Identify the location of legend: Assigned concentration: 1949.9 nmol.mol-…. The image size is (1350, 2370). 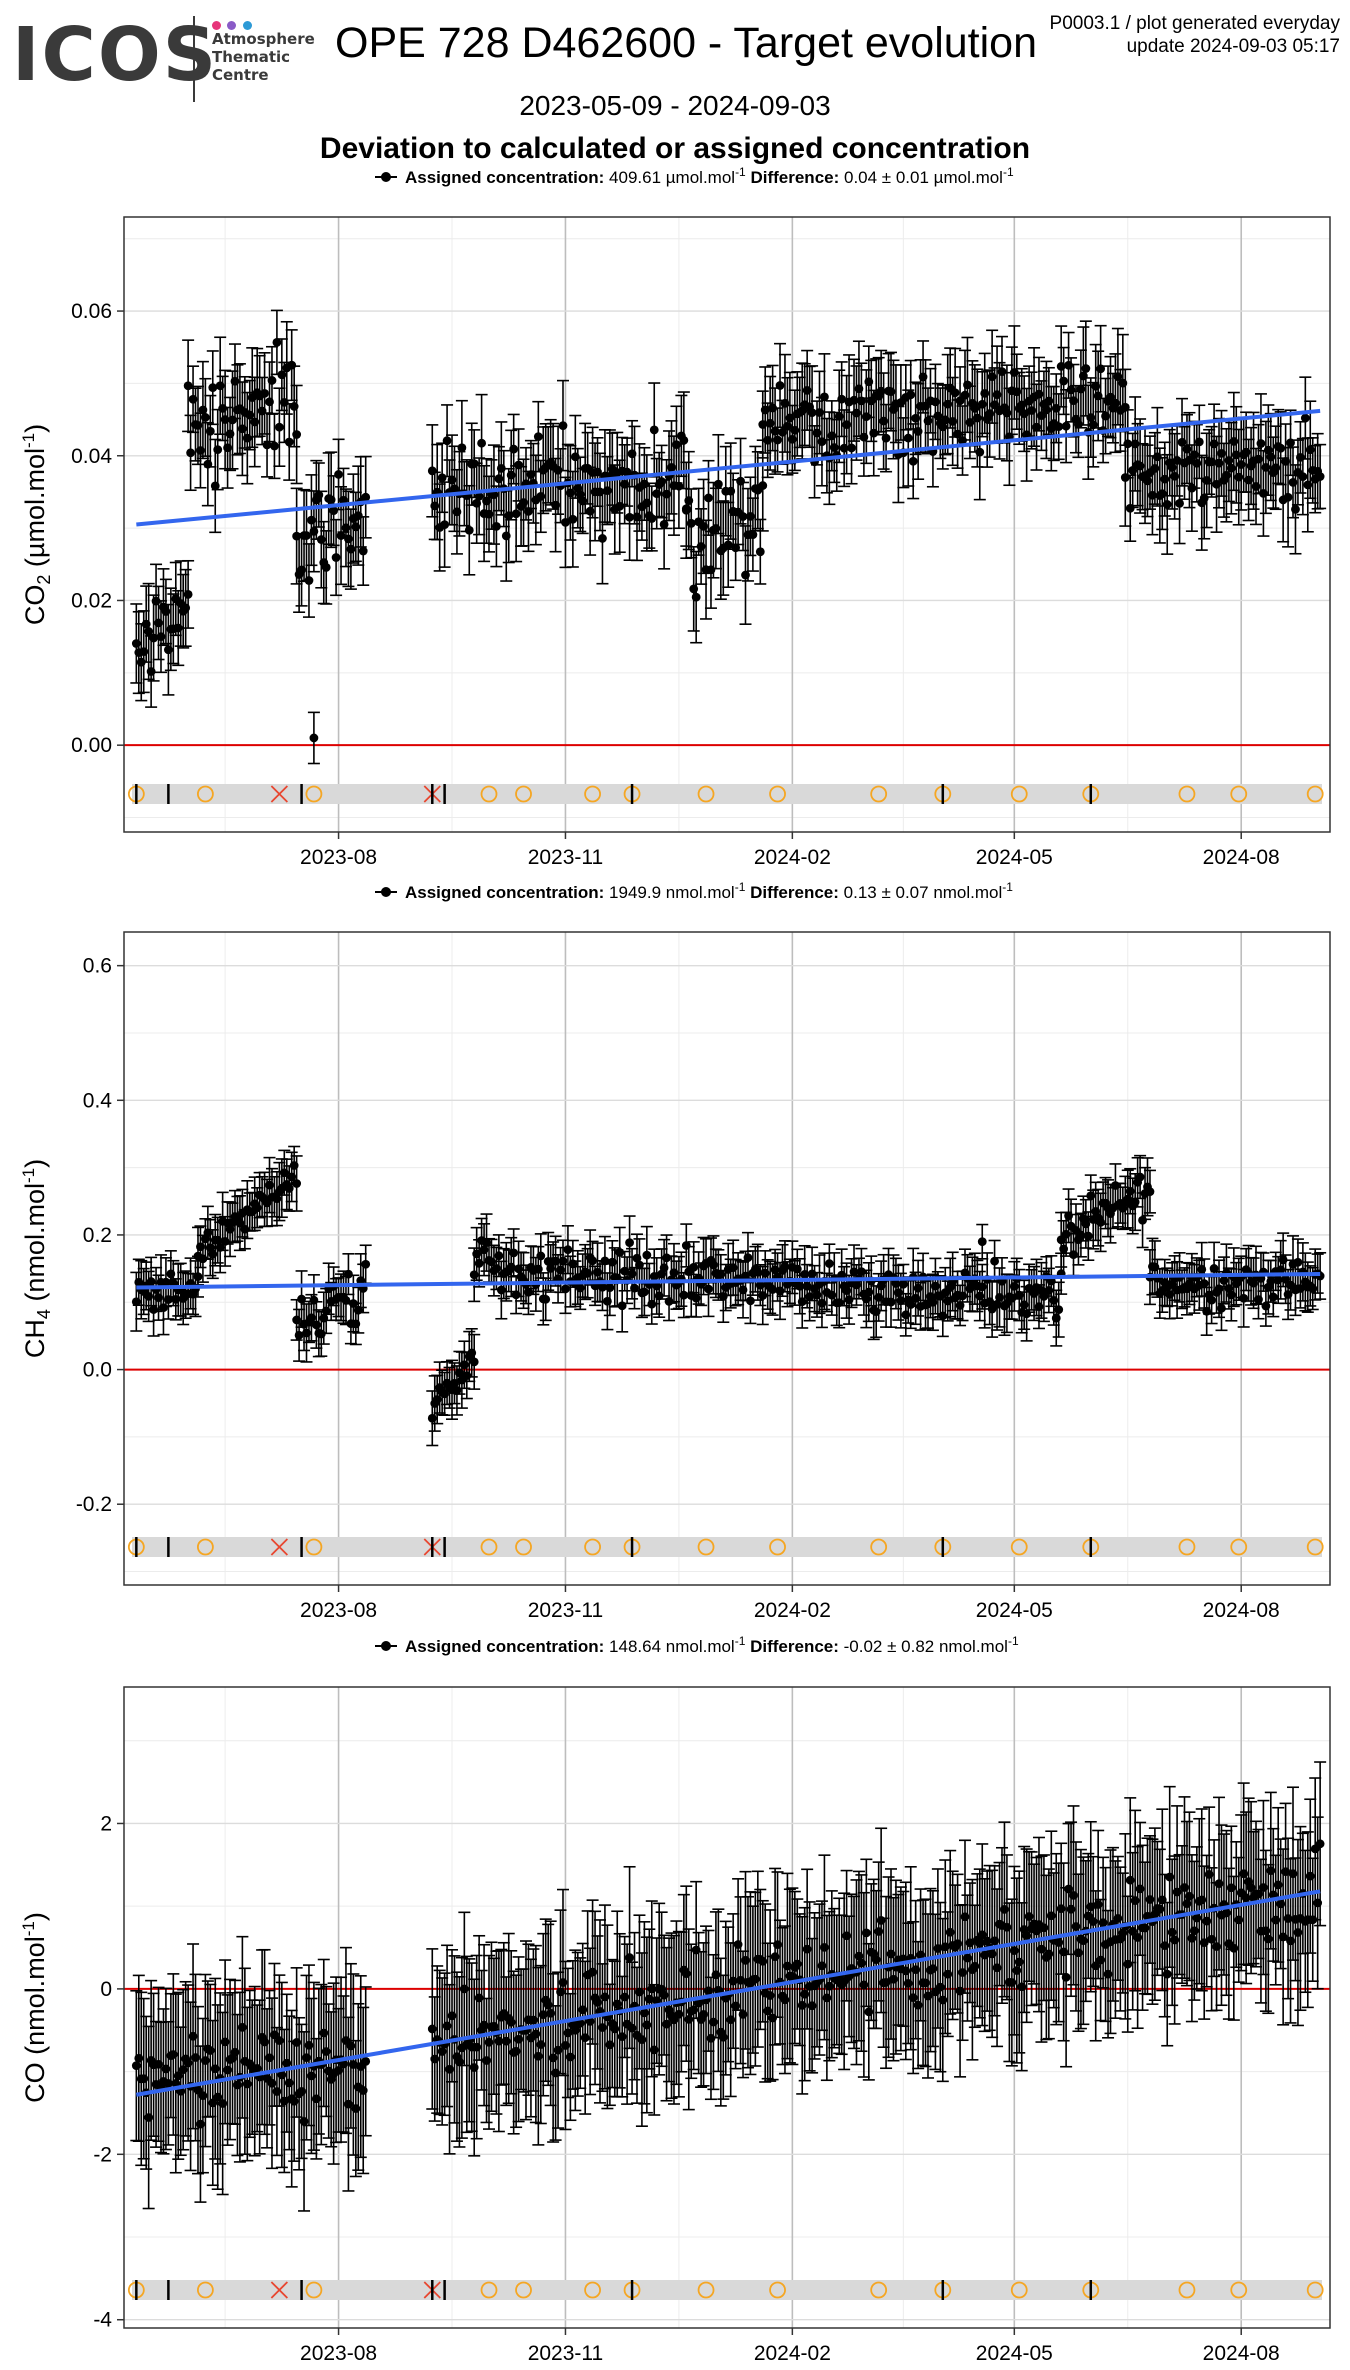
(694, 891).